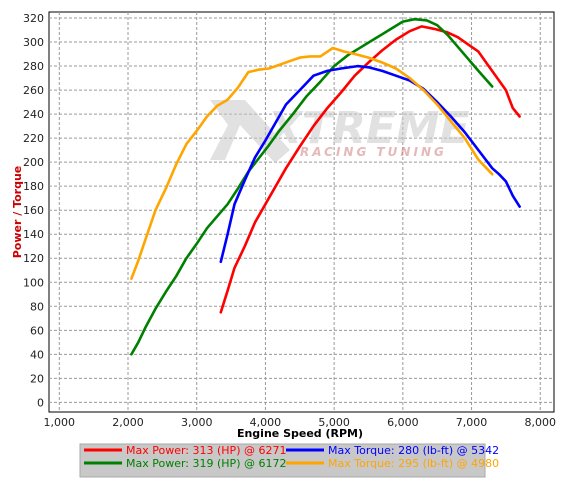 The height and width of the screenshot is (485, 565). I want to click on y-tick-label: 40, so click(37, 354).